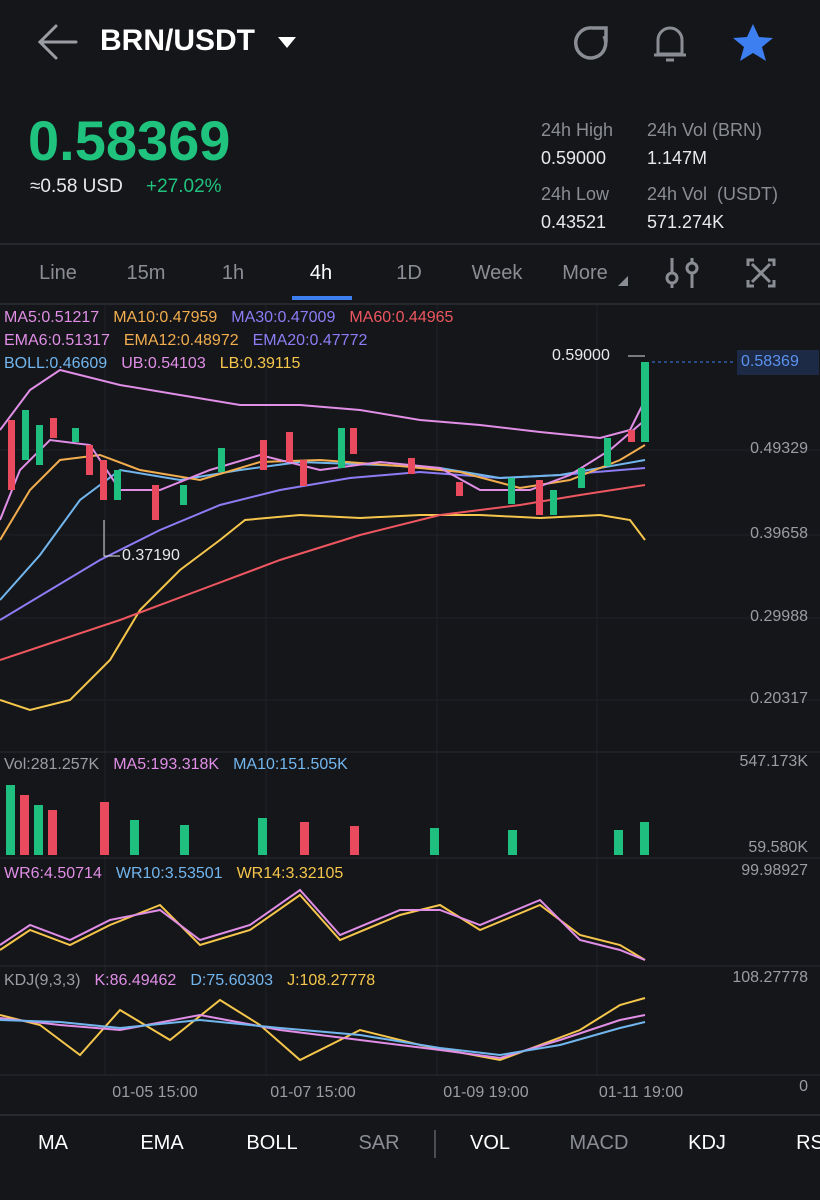  Describe the element at coordinates (135, 980) in the screenshot. I see `indicator-value: K:86.49462` at that location.